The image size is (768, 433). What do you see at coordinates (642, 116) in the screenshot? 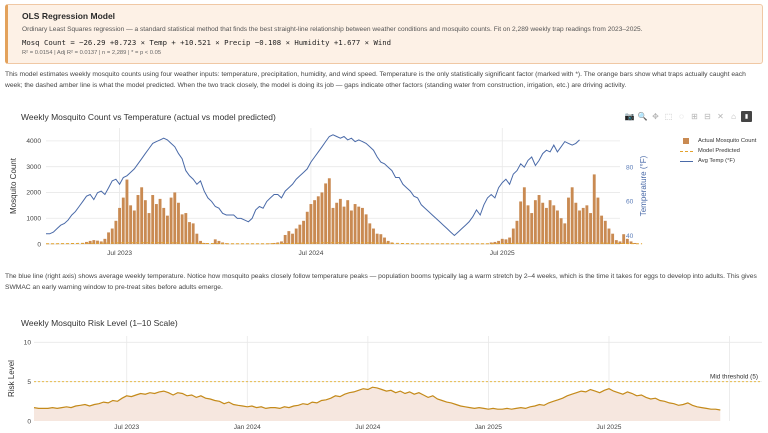
I see `zoom-icon: 🔍` at bounding box center [642, 116].